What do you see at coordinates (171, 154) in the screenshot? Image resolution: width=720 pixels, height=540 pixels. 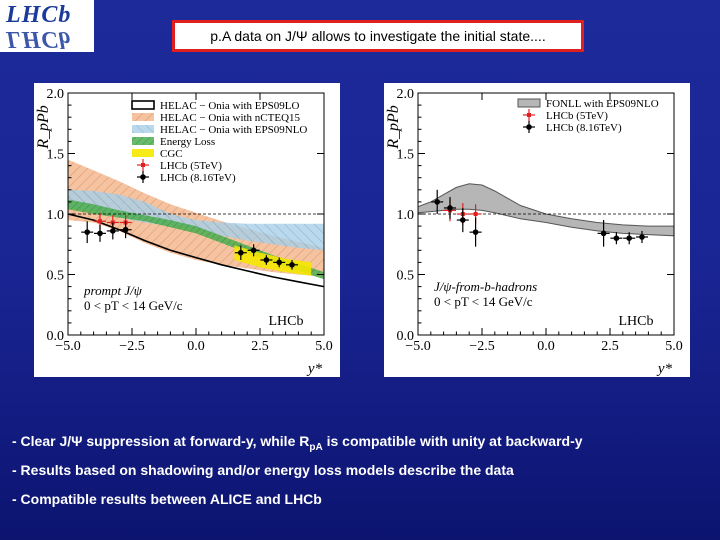 I see `legend-label: CGC` at bounding box center [171, 154].